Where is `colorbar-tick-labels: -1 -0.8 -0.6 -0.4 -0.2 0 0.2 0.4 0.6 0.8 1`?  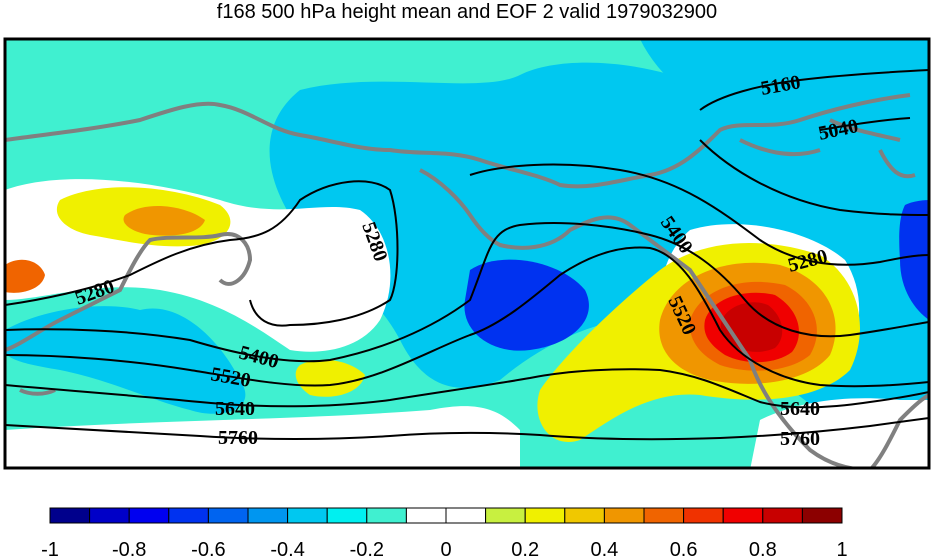 colorbar-tick-labels: -1 -0.8 -0.6 -0.4 -0.2 0 0.2 0.4 0.6 0.8 1 is located at coordinates (444, 548).